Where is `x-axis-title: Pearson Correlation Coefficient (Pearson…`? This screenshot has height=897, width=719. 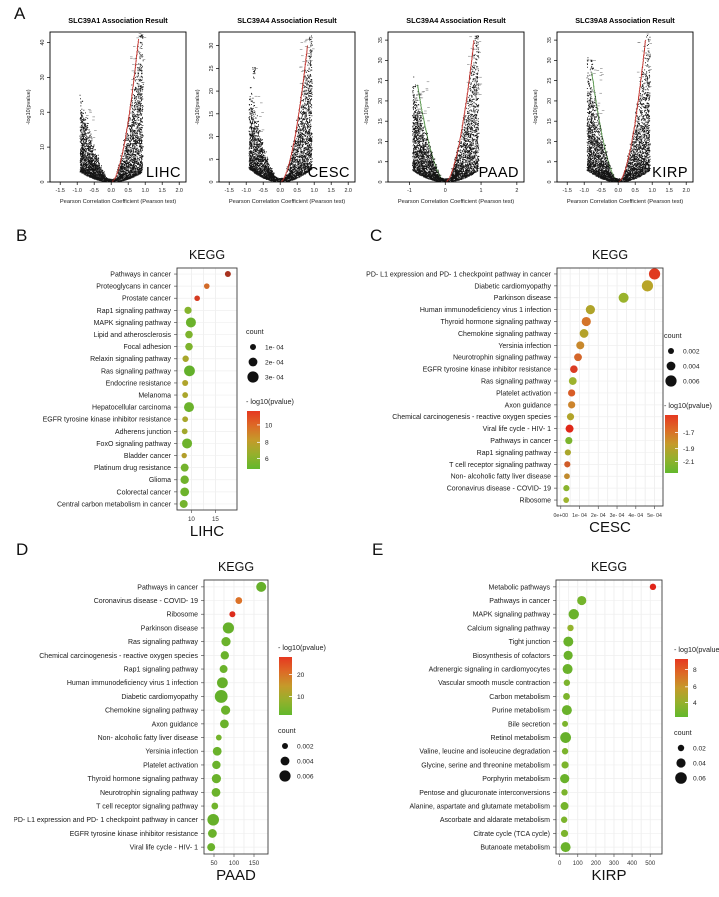 x-axis-title: Pearson Correlation Coefficient (Pearson… is located at coordinates (456, 202).